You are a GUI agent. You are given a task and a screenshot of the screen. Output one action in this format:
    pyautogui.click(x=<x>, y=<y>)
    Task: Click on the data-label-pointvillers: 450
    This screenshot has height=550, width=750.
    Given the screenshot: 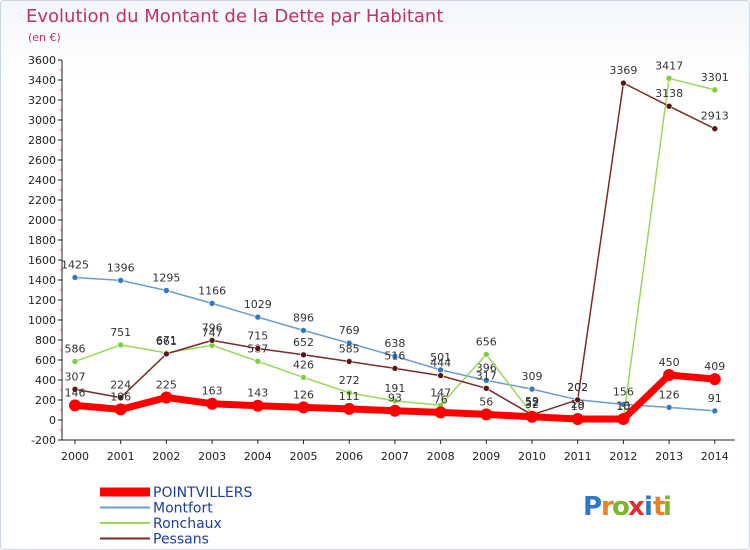 What is the action you would take?
    pyautogui.click(x=669, y=362)
    